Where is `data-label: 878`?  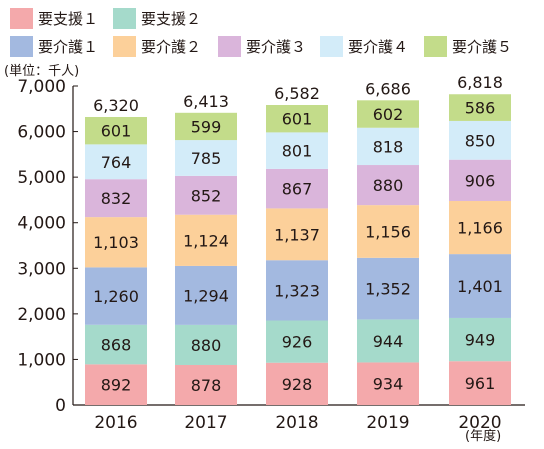
data-label: 878 is located at coordinates (206, 385).